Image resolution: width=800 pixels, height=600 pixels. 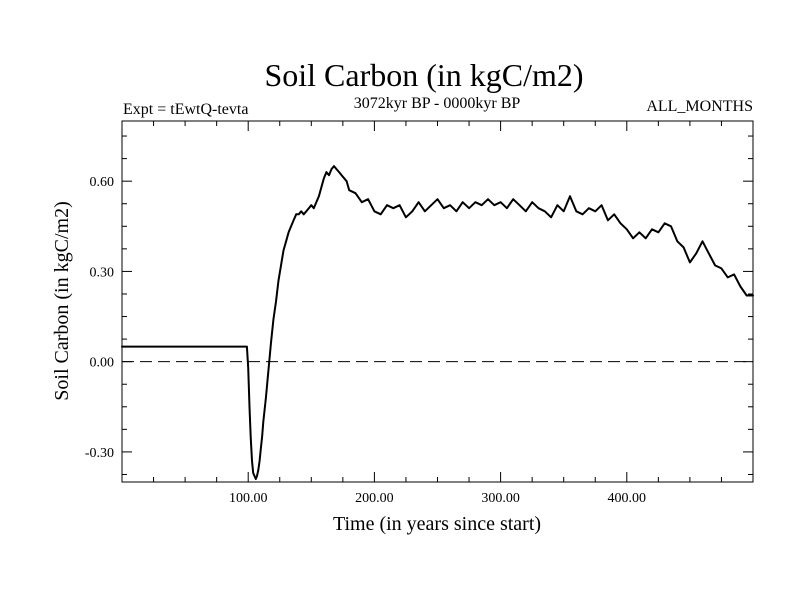 What do you see at coordinates (374, 498) in the screenshot?
I see `x-tick-label: 200.00` at bounding box center [374, 498].